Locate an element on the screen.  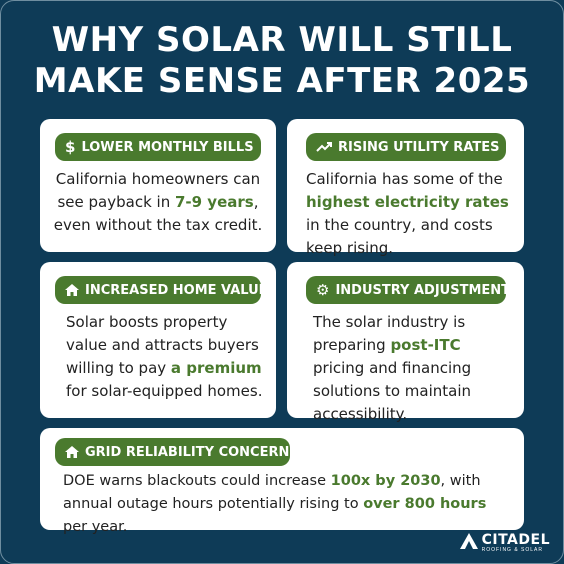
logo-tagline: ROOFING & SOLAR is located at coordinates (512, 550).